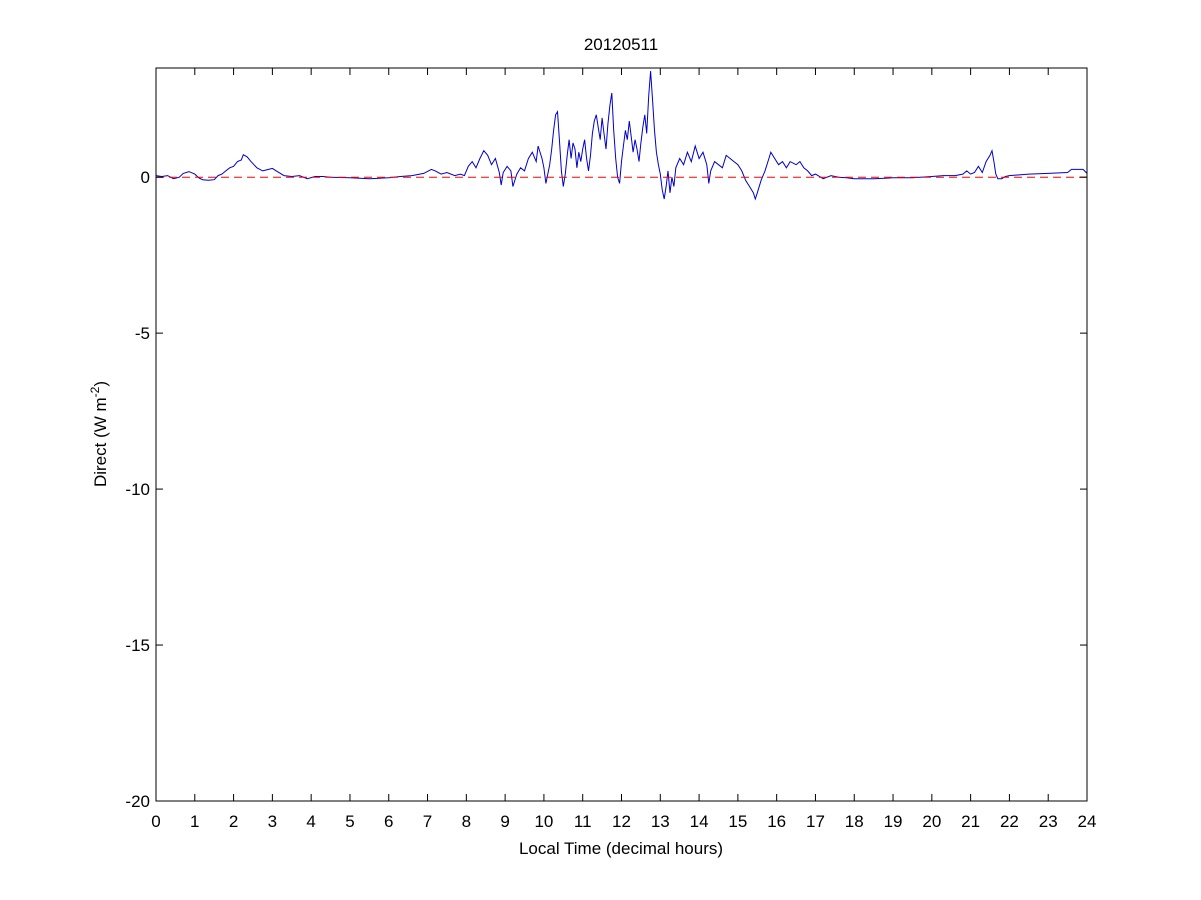  What do you see at coordinates (737, 821) in the screenshot?
I see `x-tick-label: 15` at bounding box center [737, 821].